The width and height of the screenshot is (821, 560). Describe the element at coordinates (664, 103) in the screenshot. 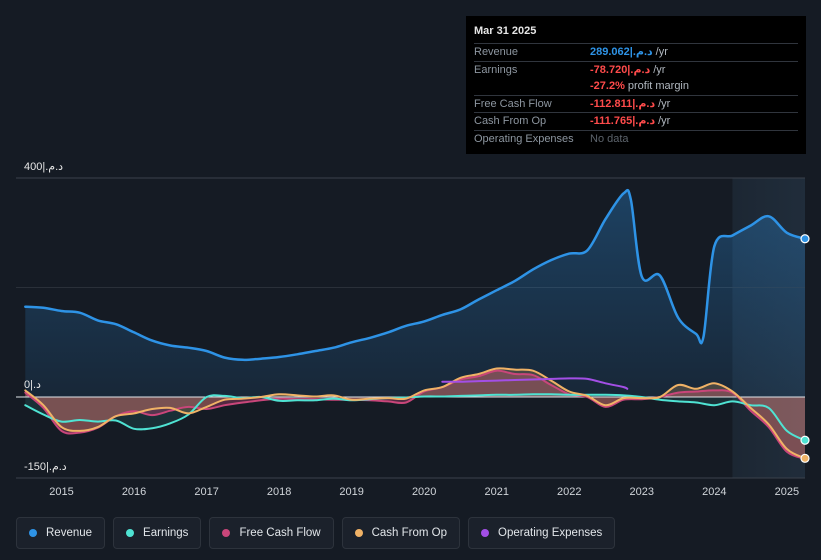

I see `tooltip-fcf-unit: /yr` at that location.